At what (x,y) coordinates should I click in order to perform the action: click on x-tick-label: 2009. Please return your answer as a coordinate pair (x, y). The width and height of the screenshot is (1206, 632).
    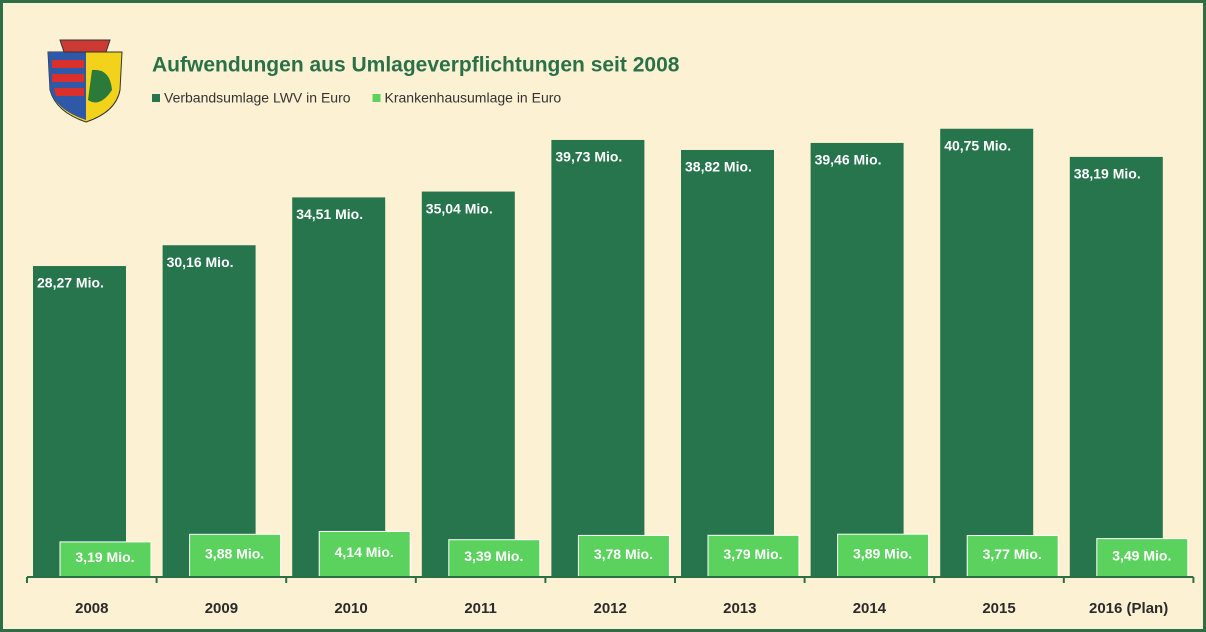
    Looking at the image, I should click on (221, 608).